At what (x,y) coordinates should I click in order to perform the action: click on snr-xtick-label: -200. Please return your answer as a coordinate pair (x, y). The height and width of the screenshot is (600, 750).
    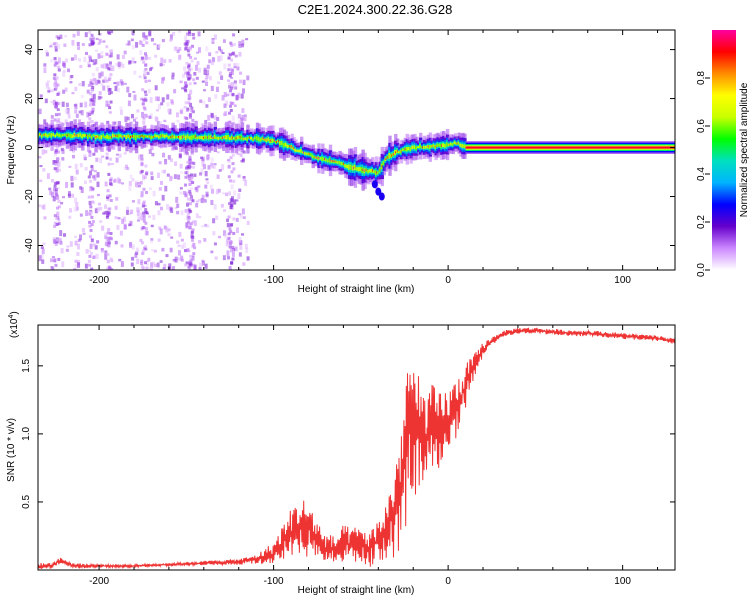
    Looking at the image, I should click on (99, 581).